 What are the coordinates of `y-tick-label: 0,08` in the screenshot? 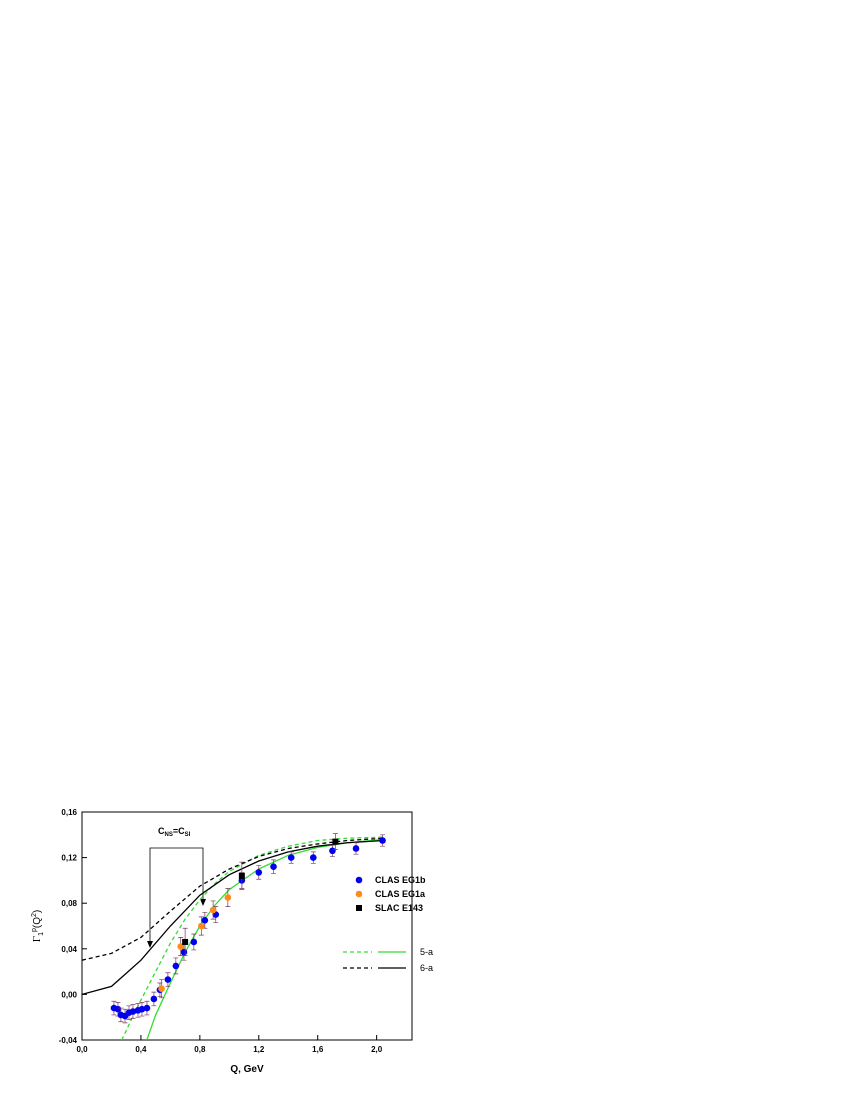 It's located at (69, 903).